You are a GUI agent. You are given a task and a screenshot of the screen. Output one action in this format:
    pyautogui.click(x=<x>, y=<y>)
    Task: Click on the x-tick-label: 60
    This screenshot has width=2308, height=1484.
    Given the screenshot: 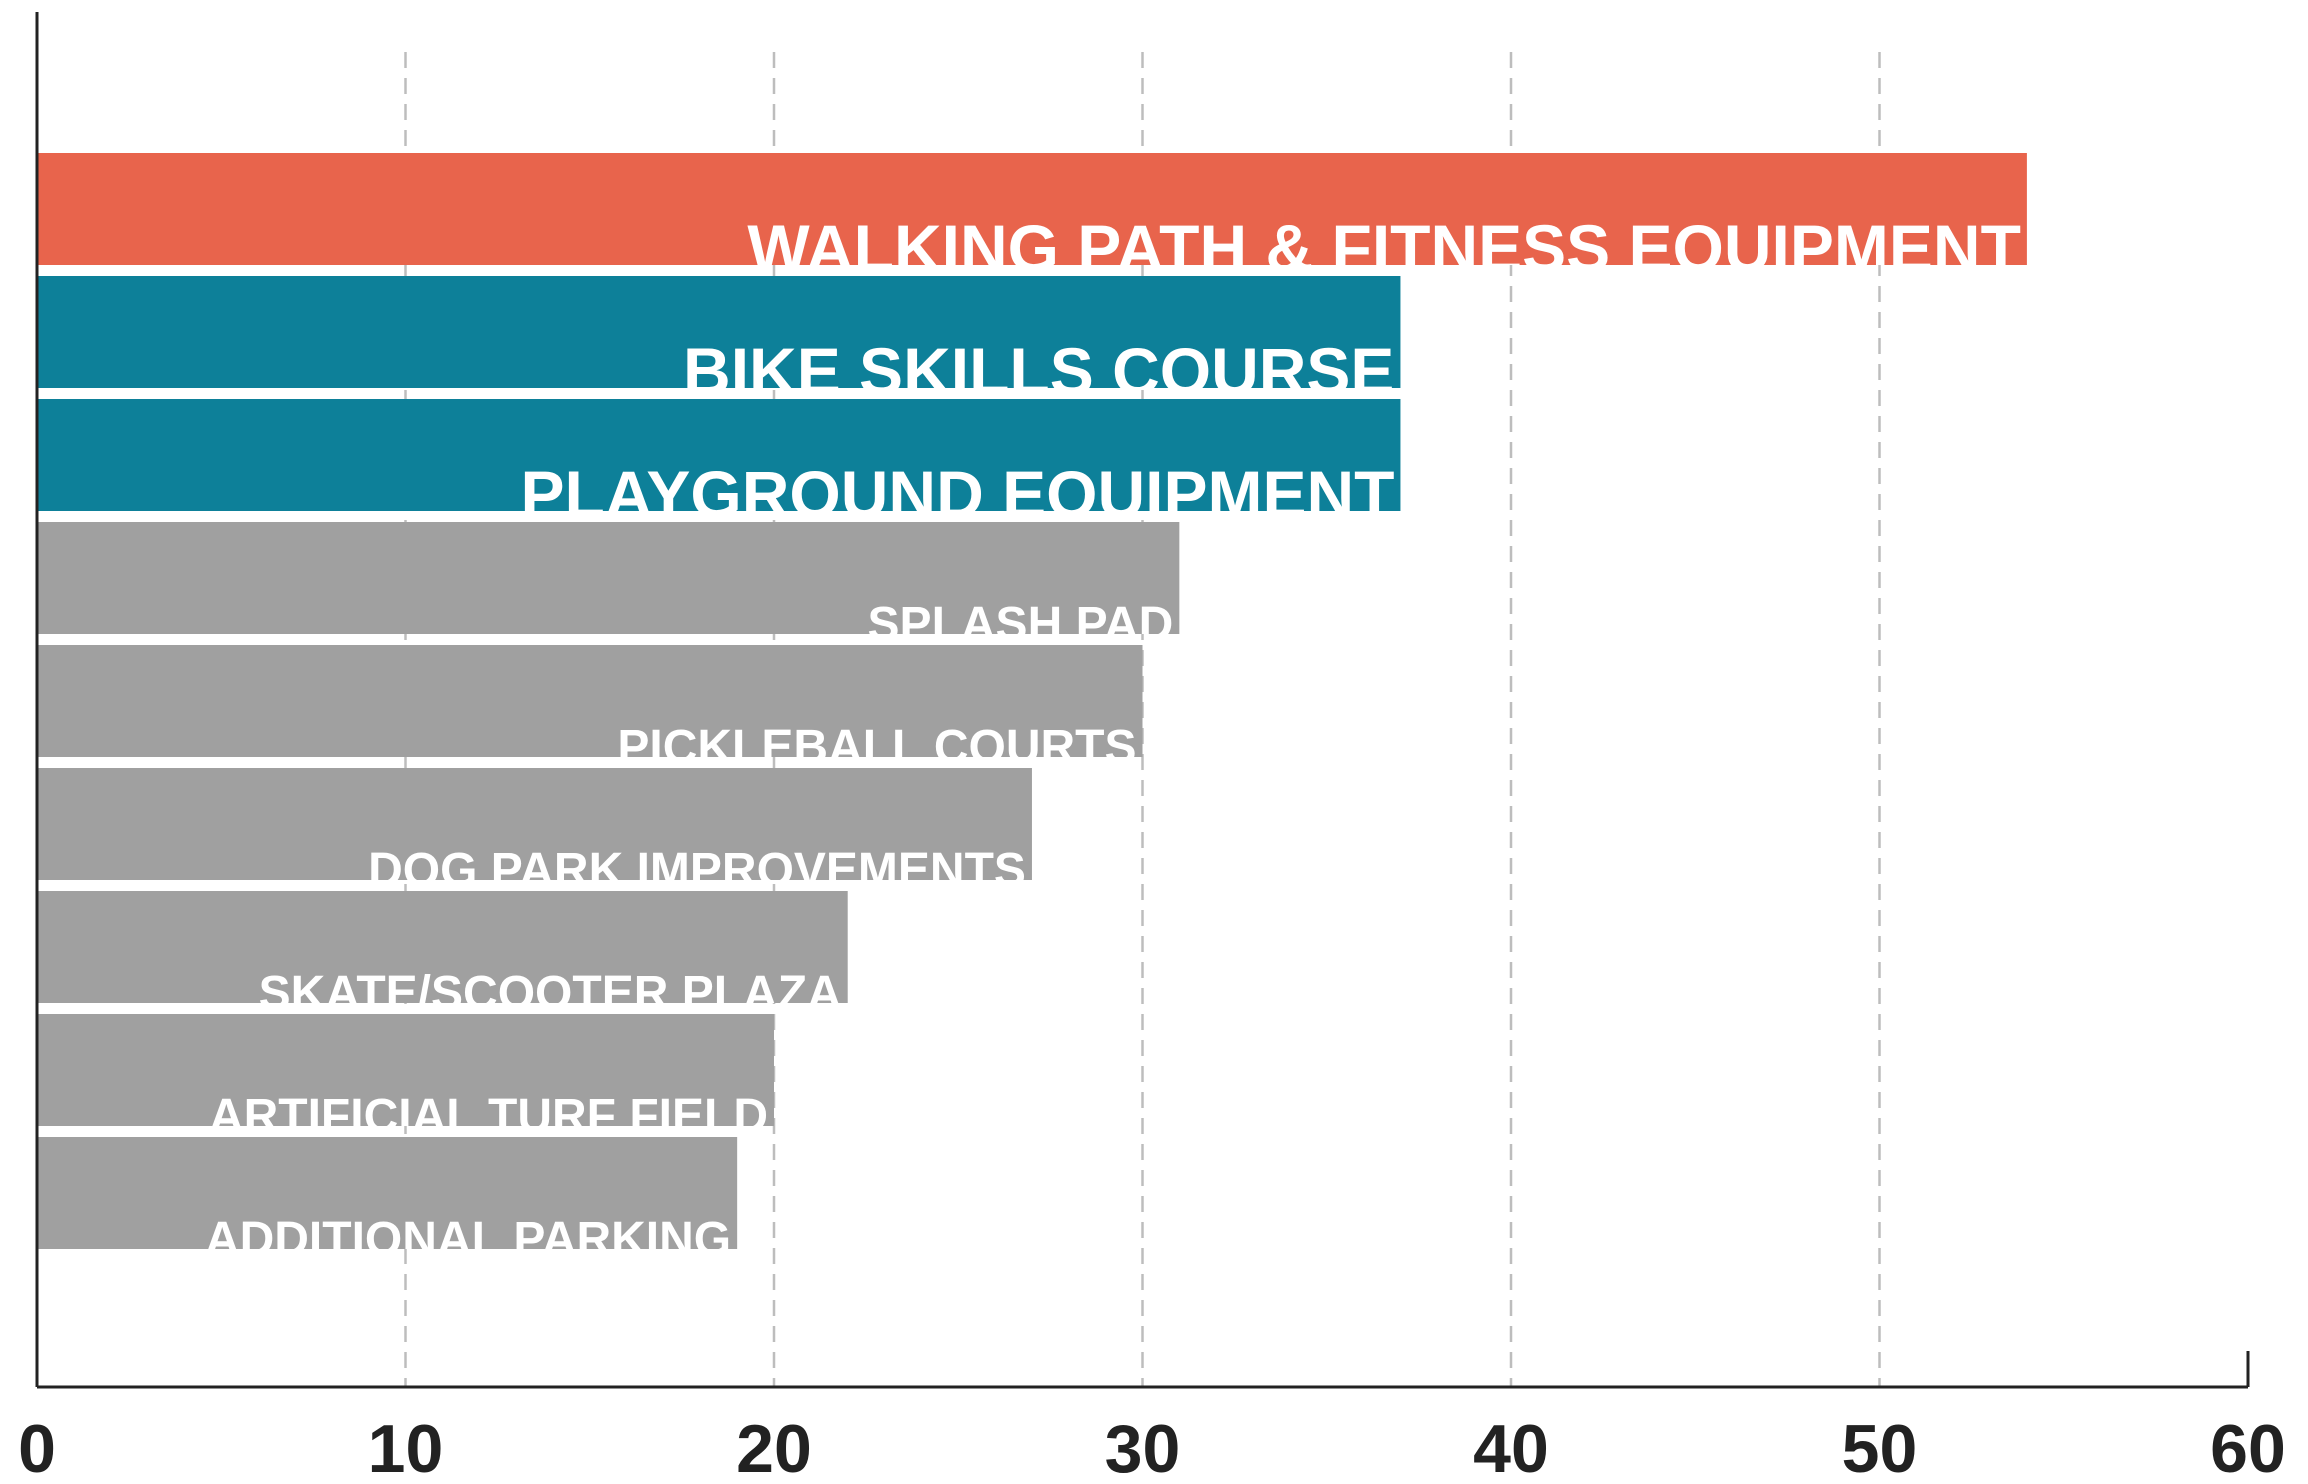 What is the action you would take?
    pyautogui.click(x=2248, y=1447)
    